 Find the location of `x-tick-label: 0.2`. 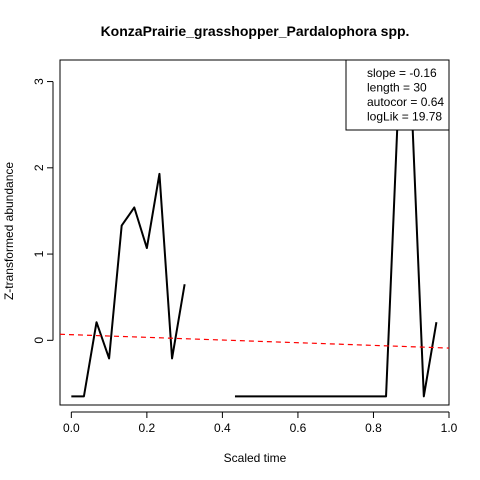

x-tick-label: 0.2 is located at coordinates (147, 428).